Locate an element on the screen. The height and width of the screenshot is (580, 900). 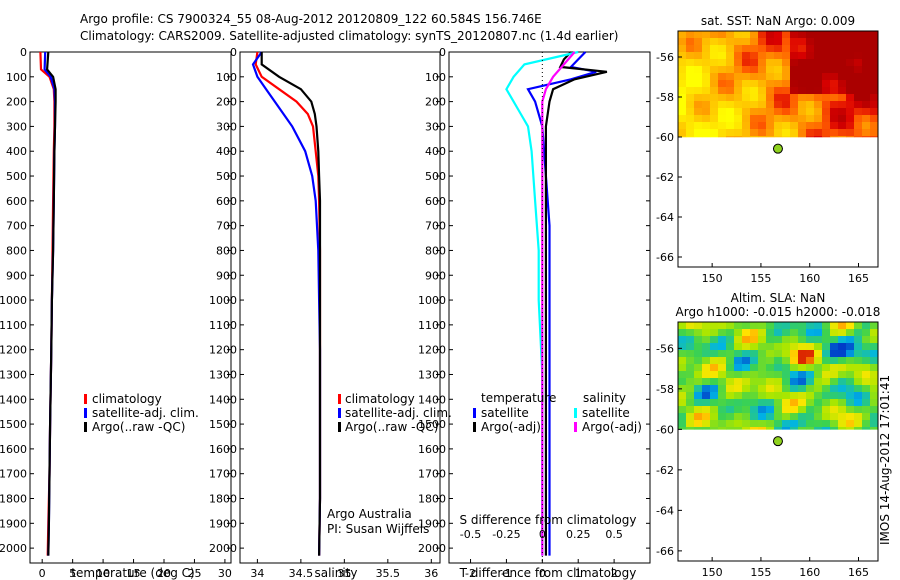
sal-ytick-label-100: 100 is located at coordinates (226, 77).